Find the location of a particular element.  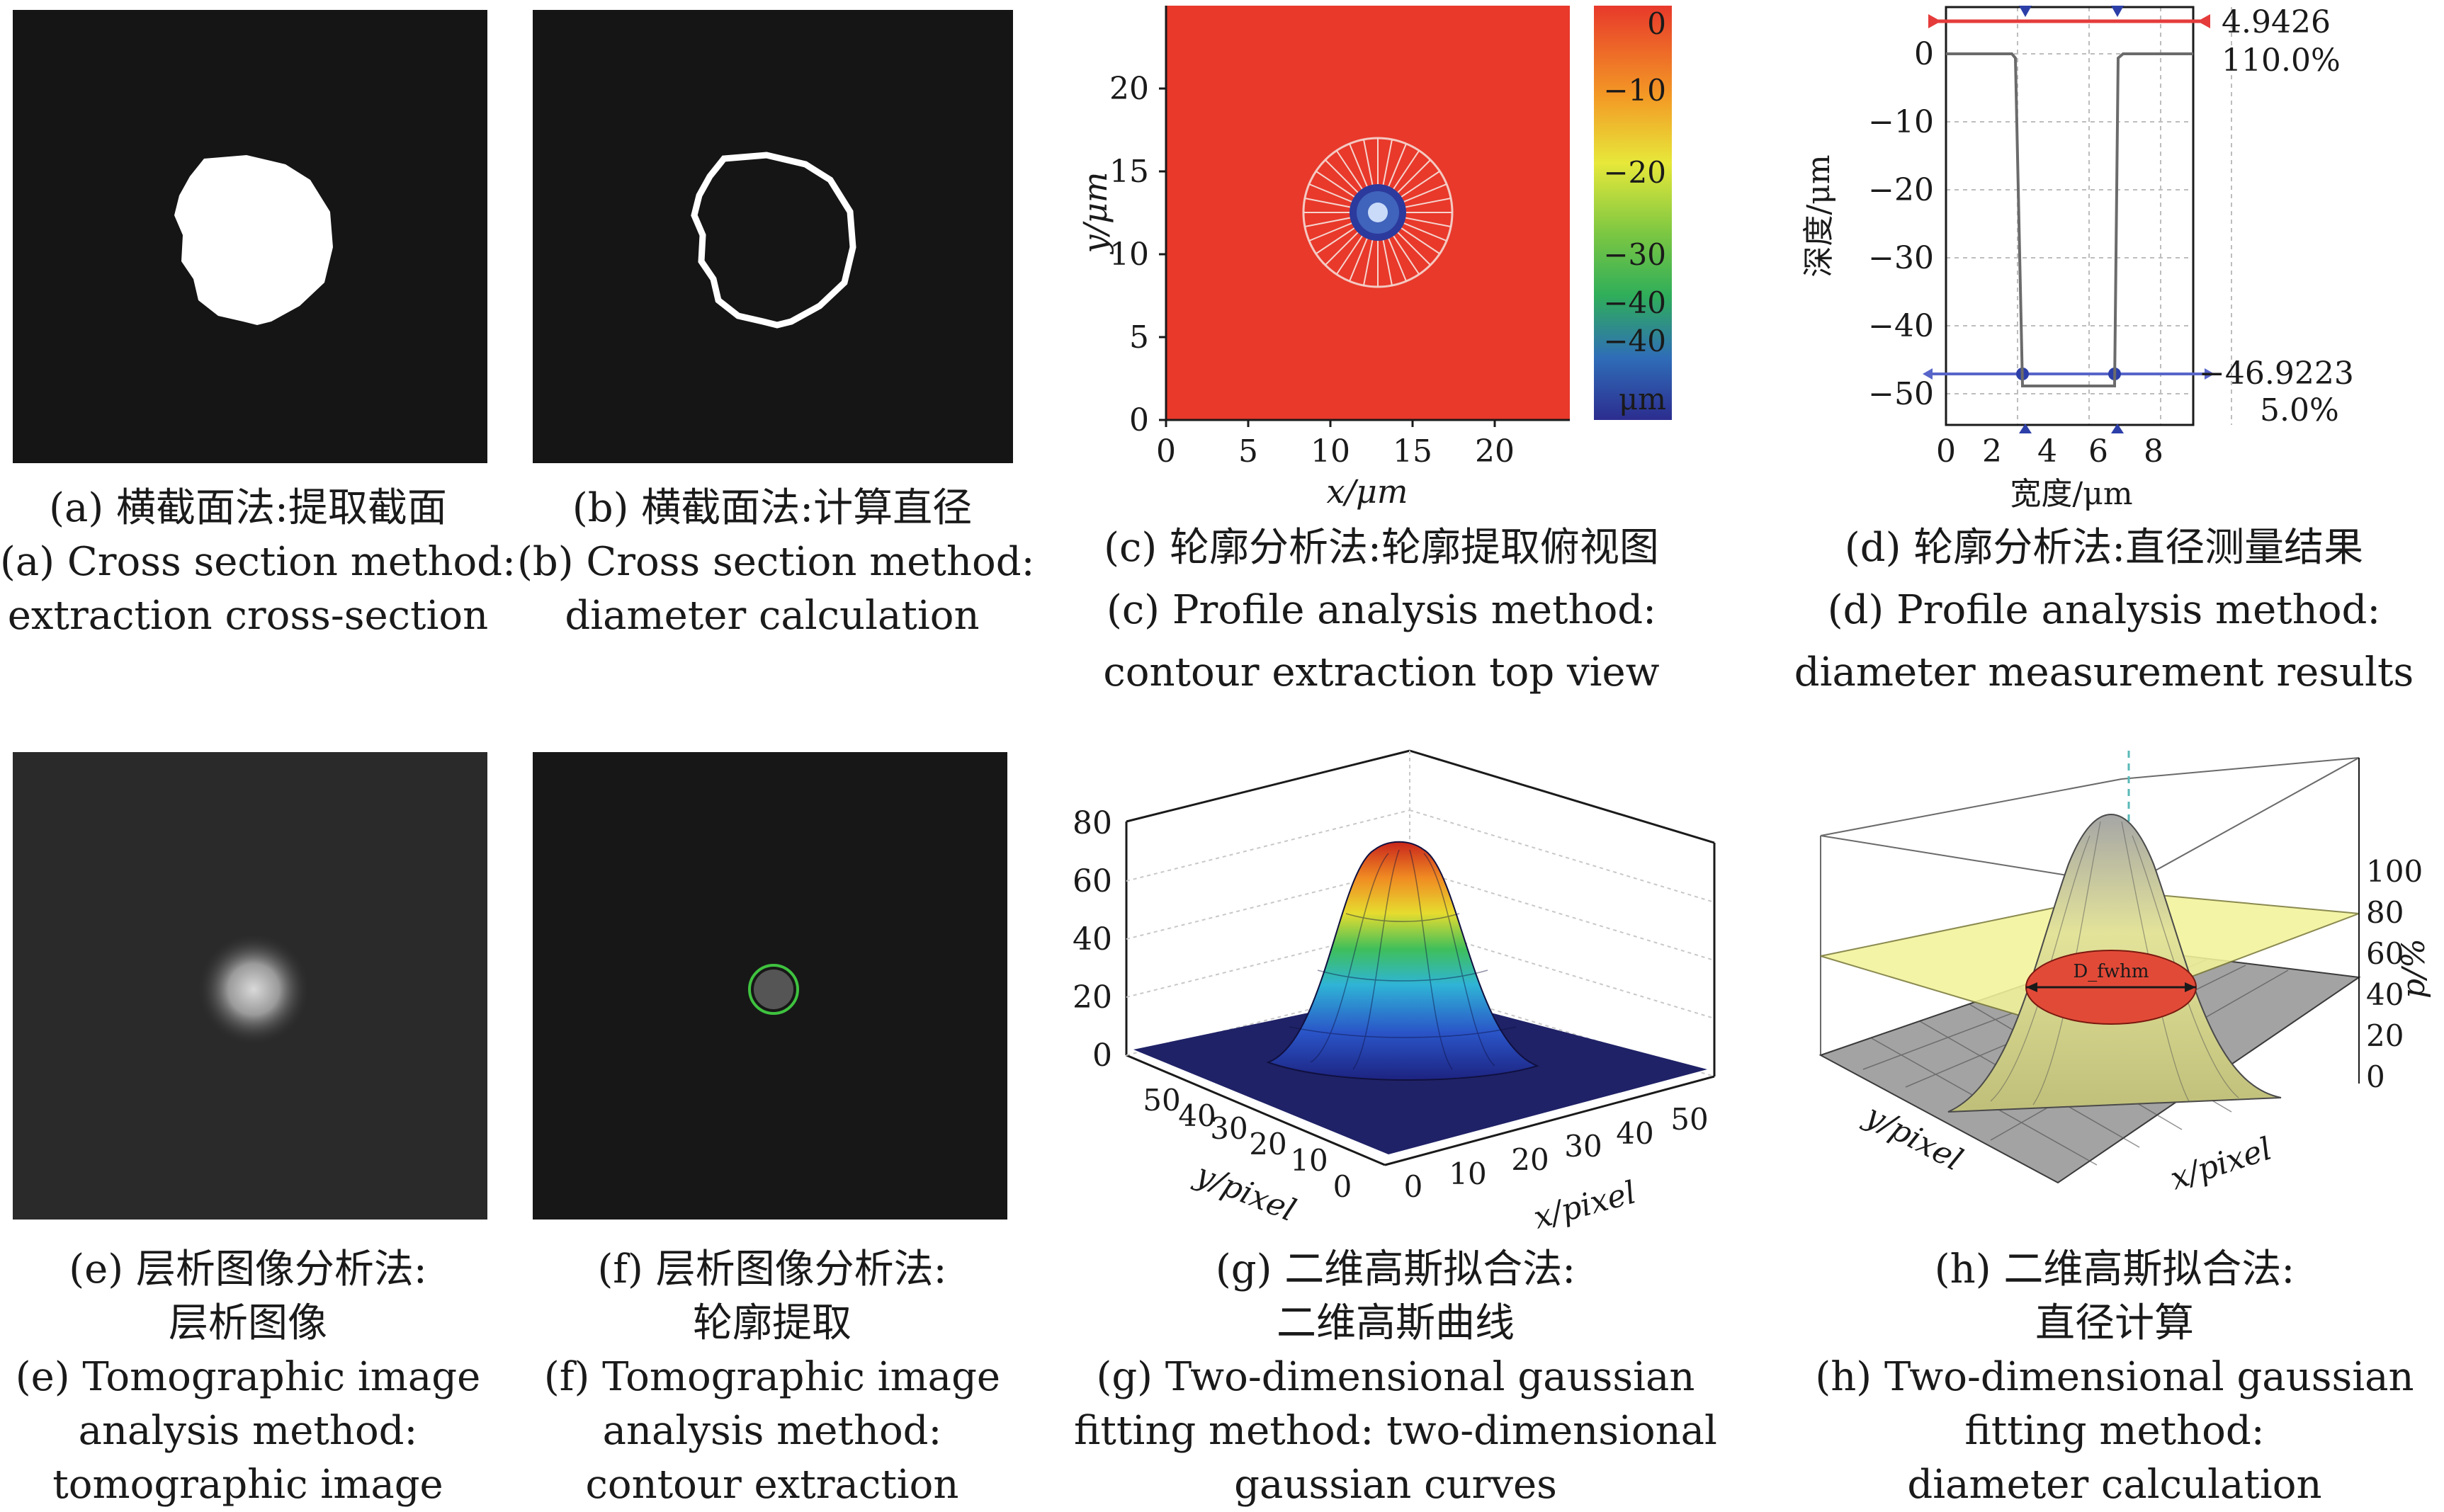

colorbar is located at coordinates (1633, 213).